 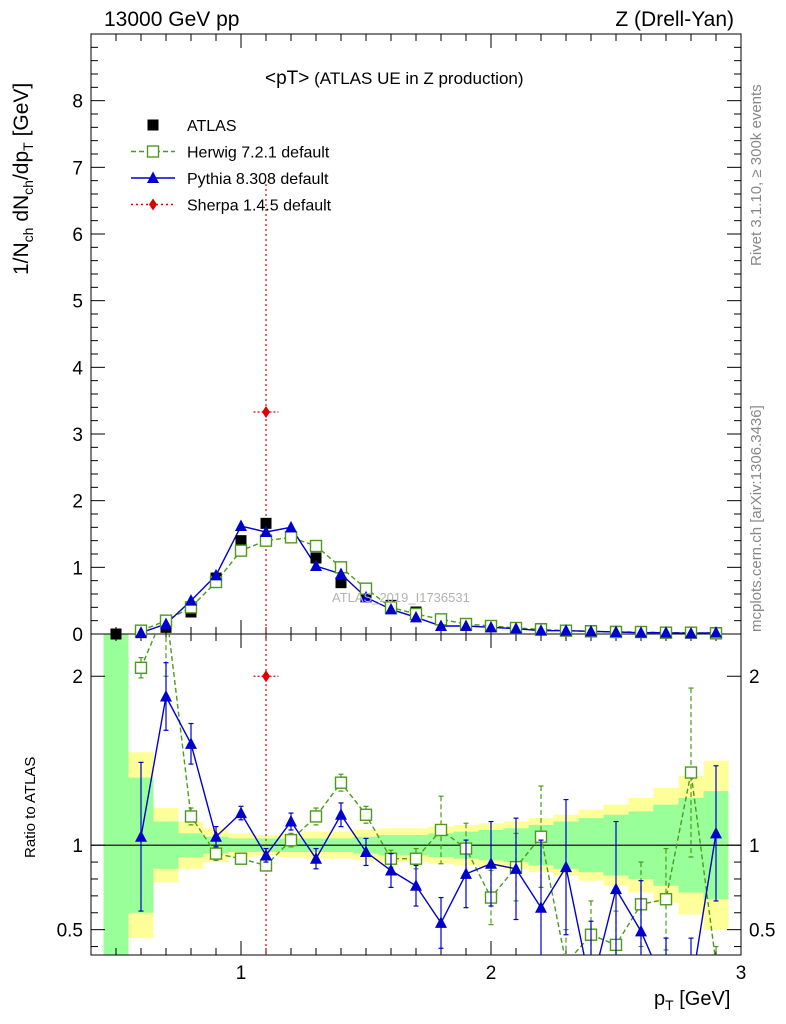 What do you see at coordinates (266, 412) in the screenshot?
I see `sherpa-point` at bounding box center [266, 412].